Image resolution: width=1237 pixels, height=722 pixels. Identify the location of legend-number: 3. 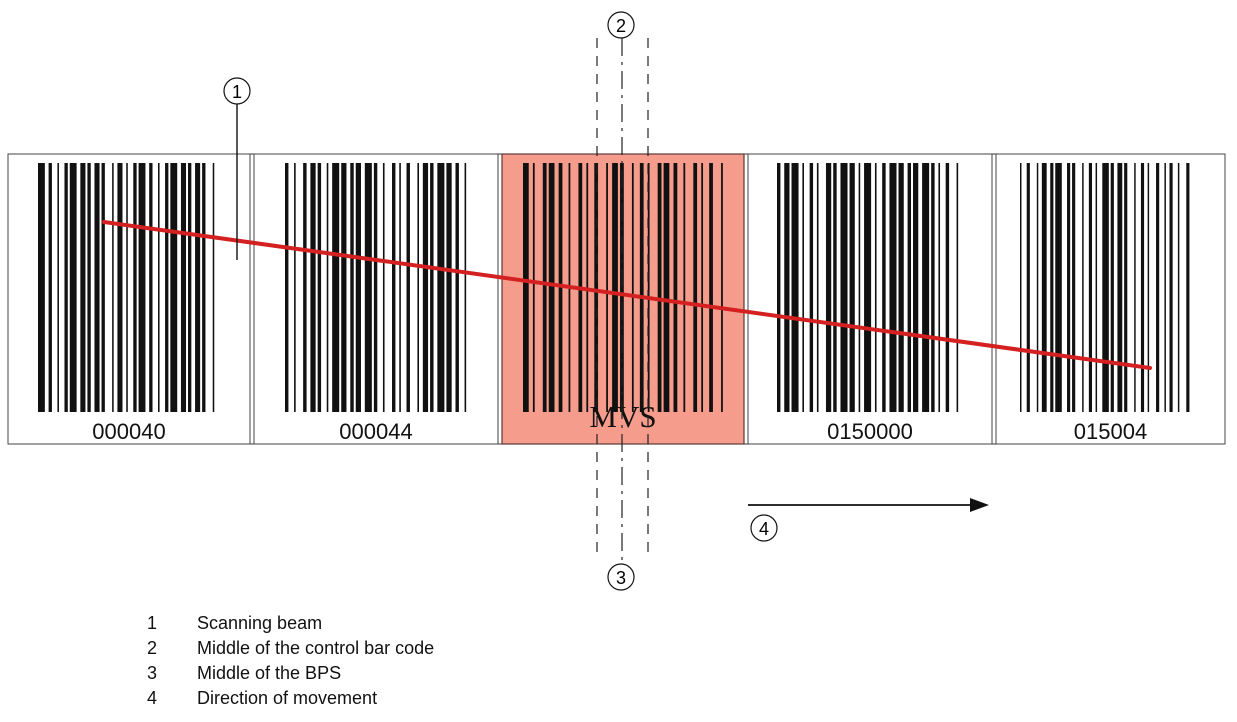
(152, 673).